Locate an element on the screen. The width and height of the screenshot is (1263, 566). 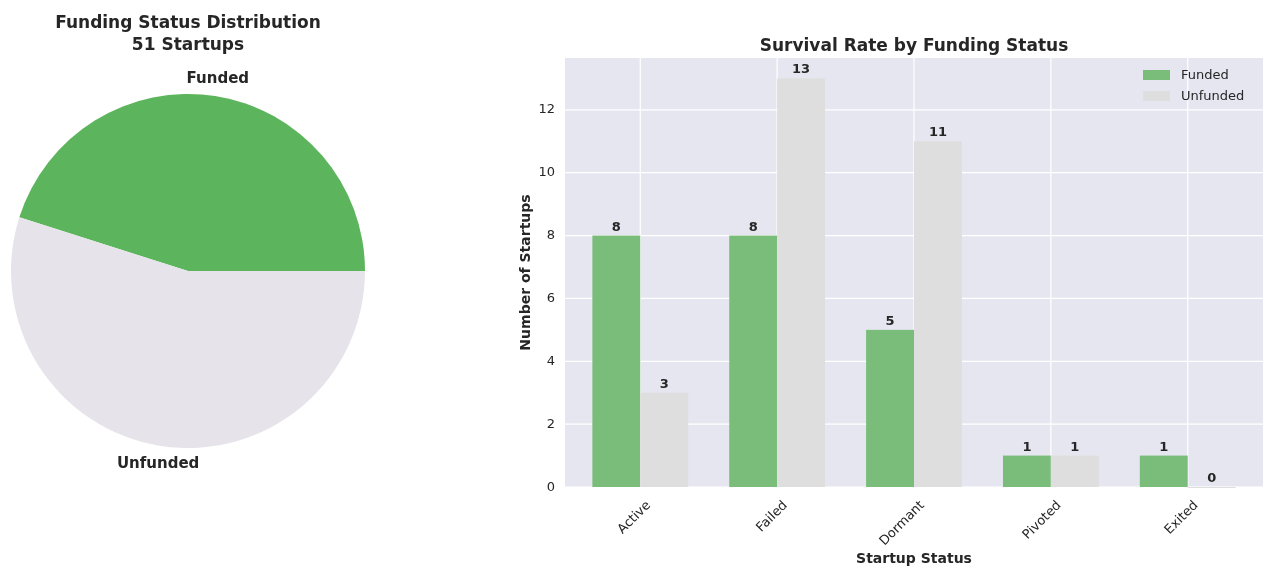
data-label: 13 is located at coordinates (801, 69).